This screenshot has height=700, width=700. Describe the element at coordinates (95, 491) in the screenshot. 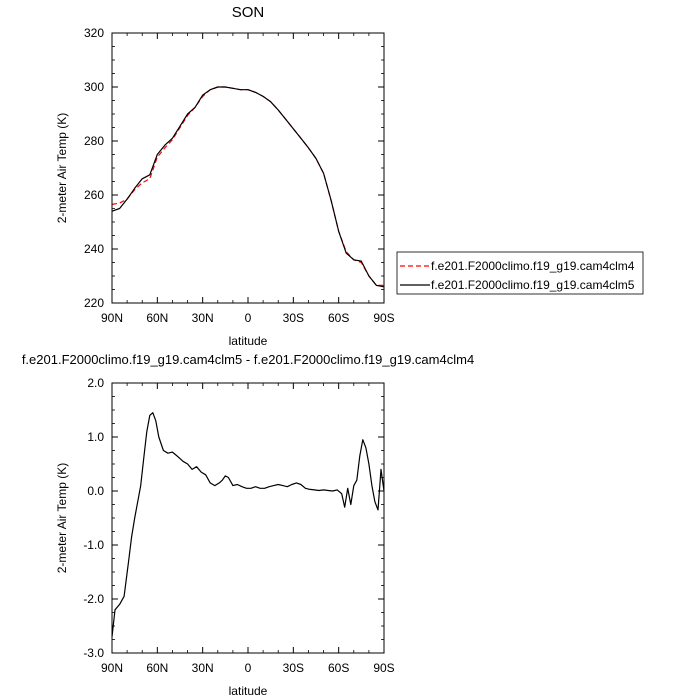

I see `y-tick-label: 0.0` at that location.